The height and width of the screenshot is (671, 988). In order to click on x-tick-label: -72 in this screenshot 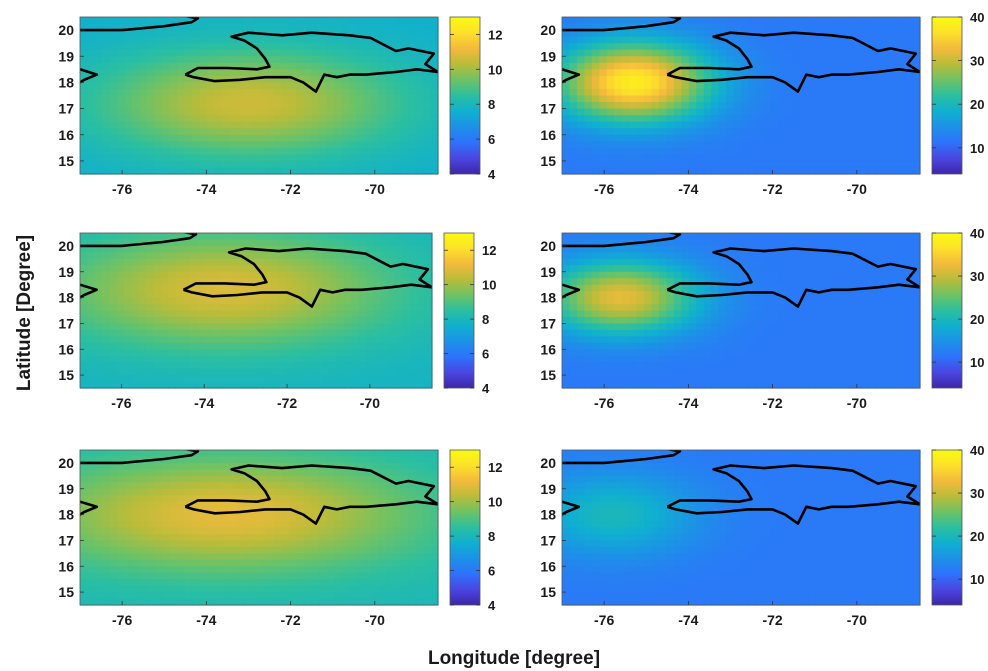, I will do `click(772, 189)`.